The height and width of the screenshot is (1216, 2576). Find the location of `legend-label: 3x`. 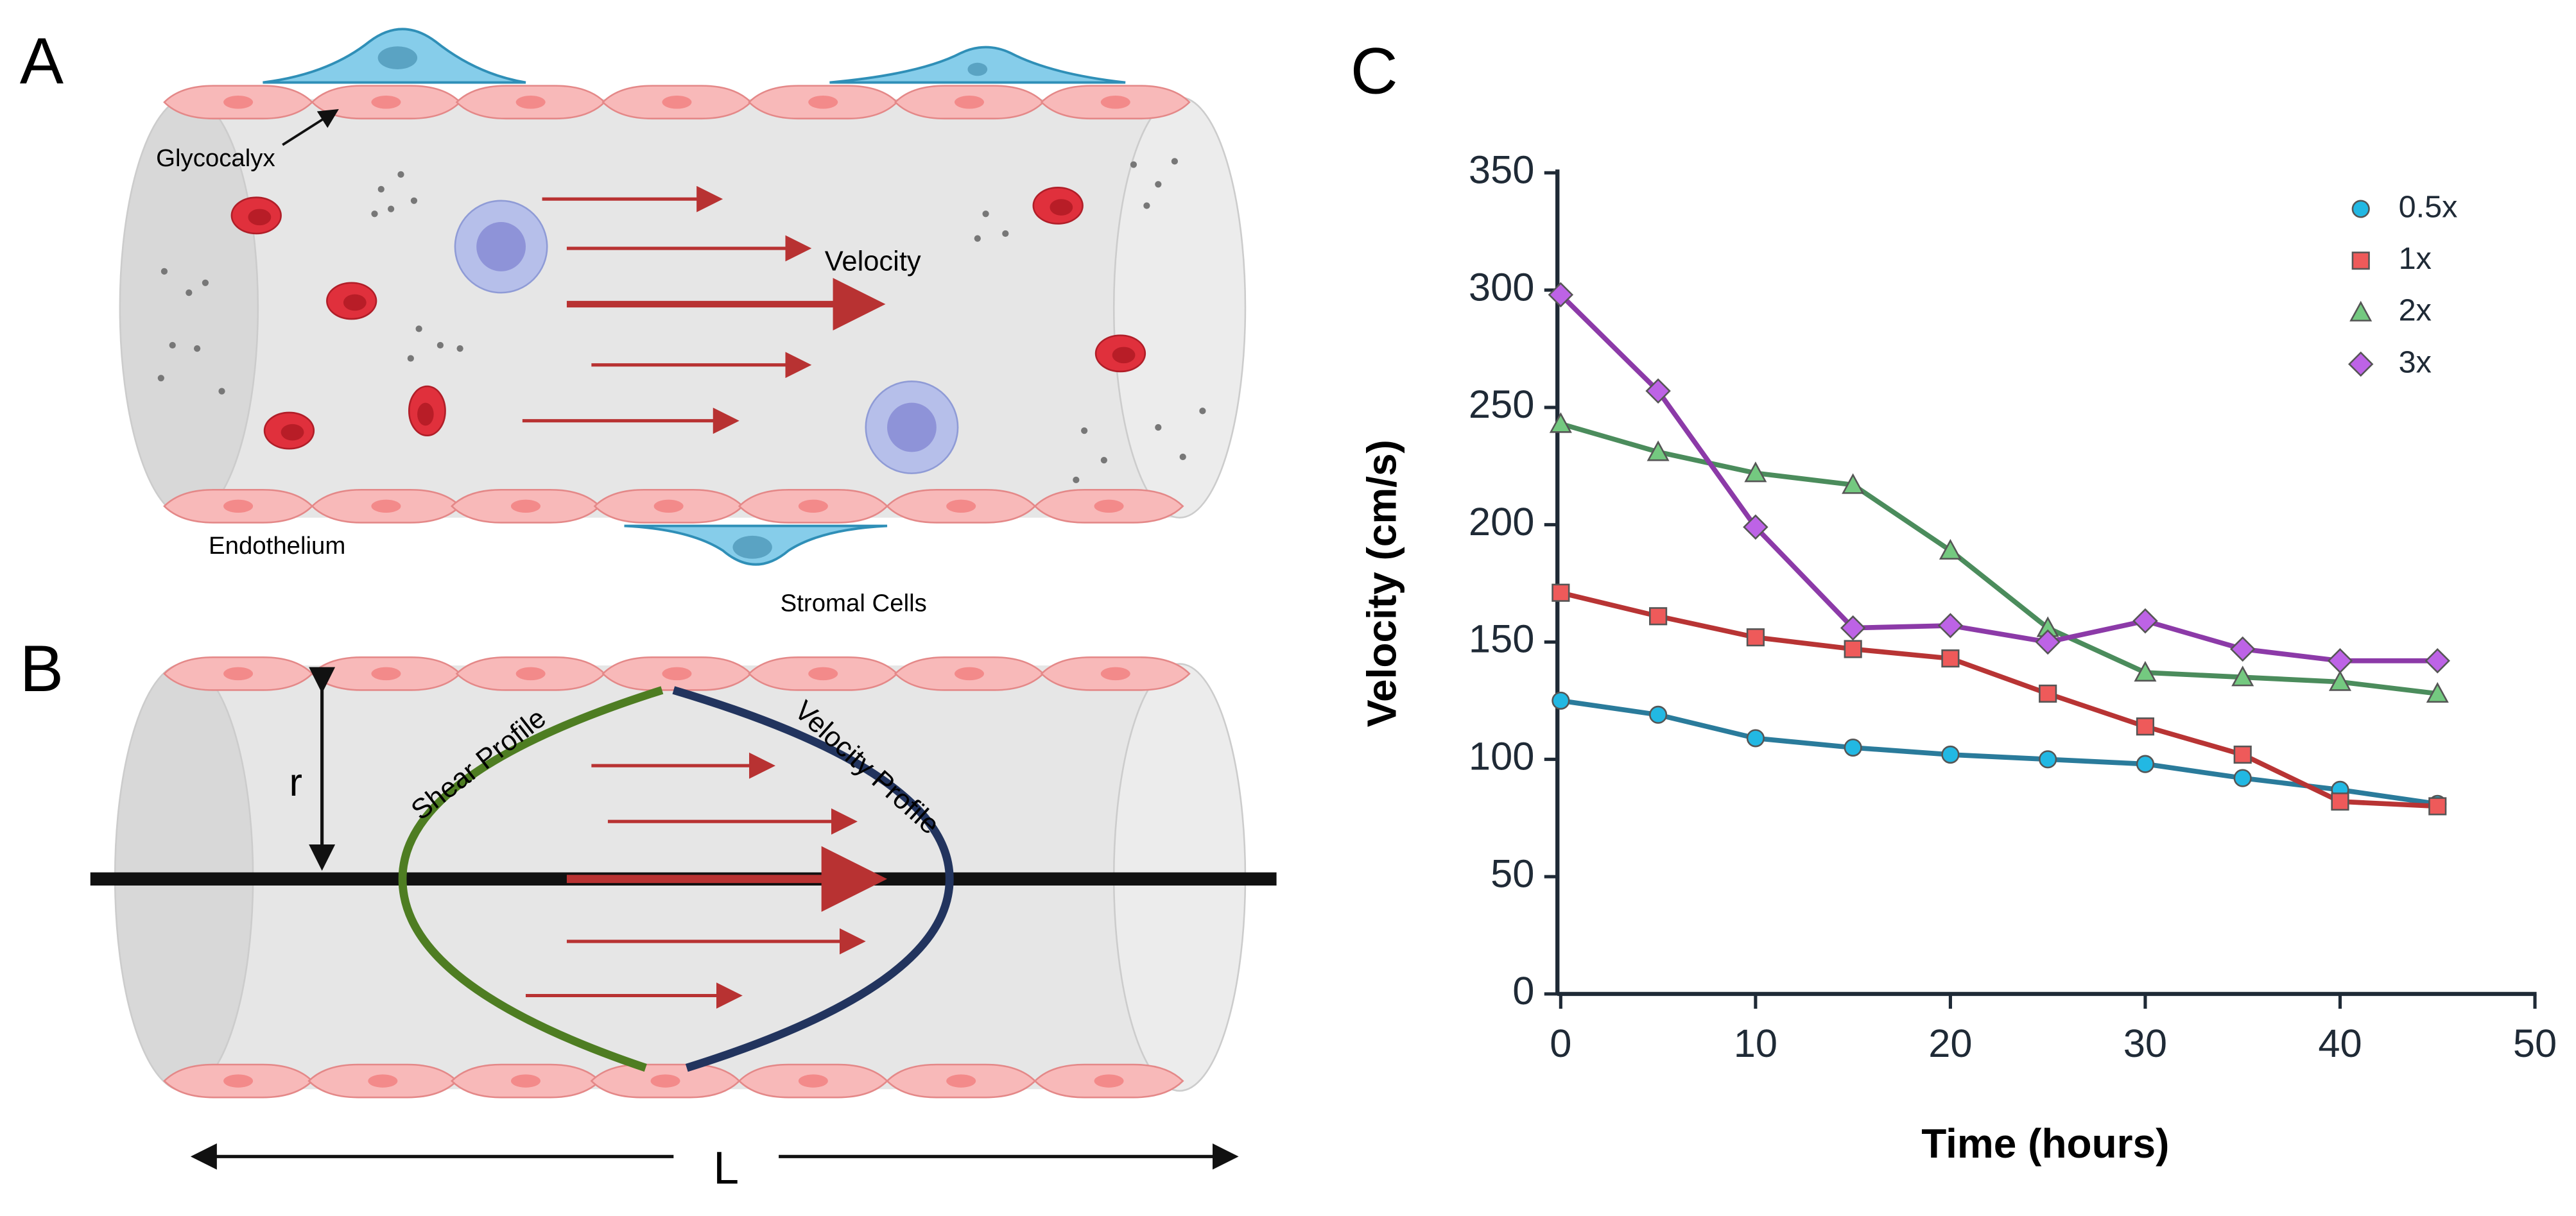

legend-label: 3x is located at coordinates (2416, 362).